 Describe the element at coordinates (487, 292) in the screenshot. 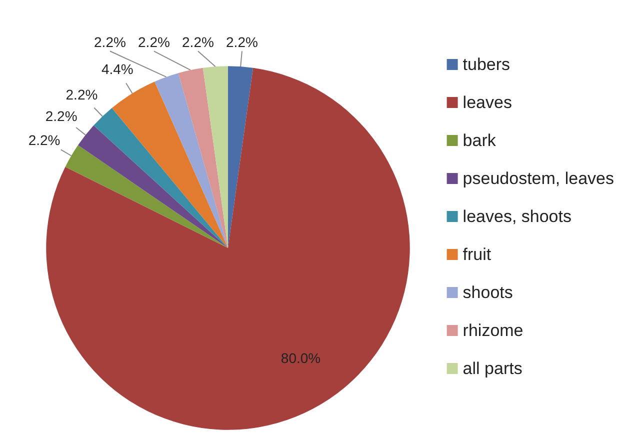

I see `legend-label: shoots` at that location.